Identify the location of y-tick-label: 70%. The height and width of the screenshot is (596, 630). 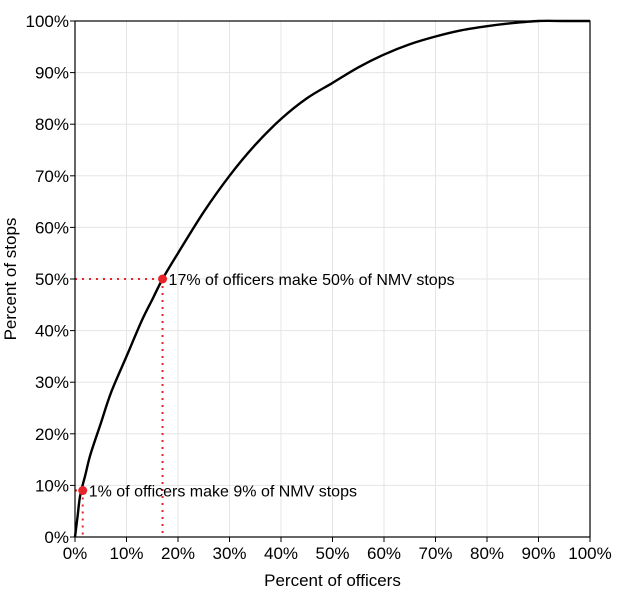
(52, 176).